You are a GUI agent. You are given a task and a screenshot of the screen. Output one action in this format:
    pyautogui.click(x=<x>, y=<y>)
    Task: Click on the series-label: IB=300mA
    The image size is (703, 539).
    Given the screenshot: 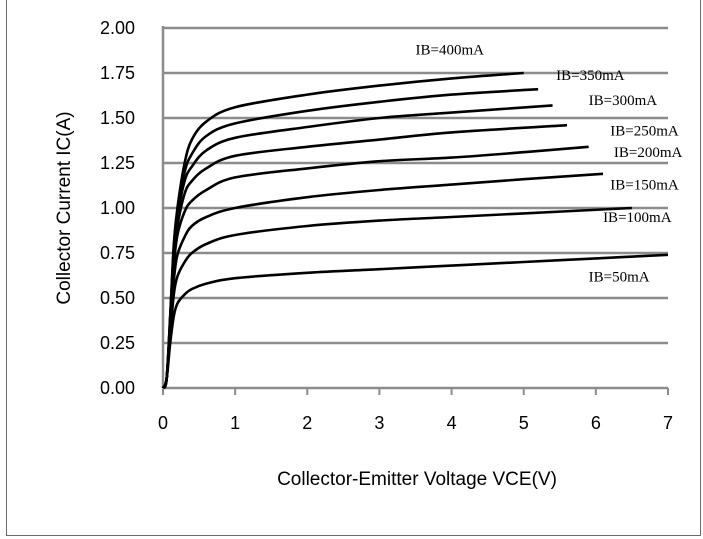 What is the action you would take?
    pyautogui.click(x=623, y=101)
    